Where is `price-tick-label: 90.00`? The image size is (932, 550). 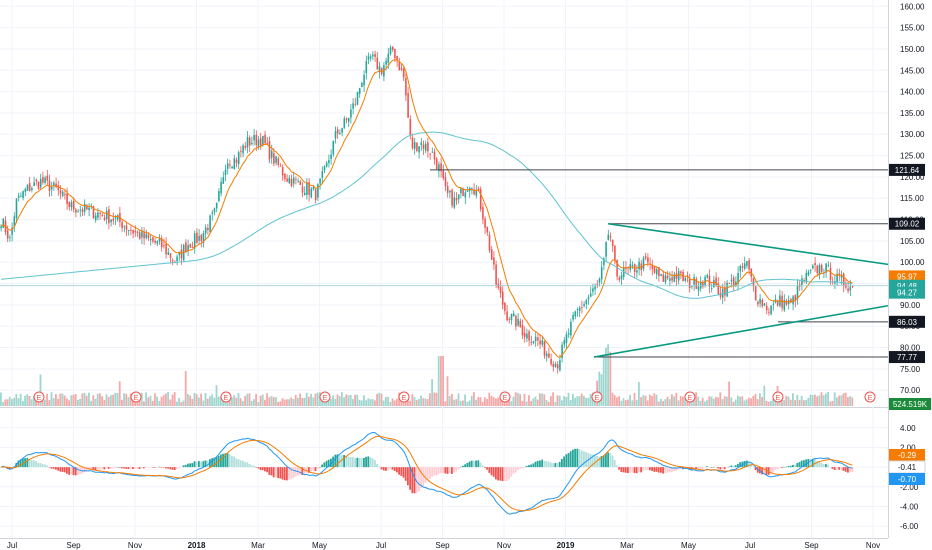 price-tick-label: 90.00 is located at coordinates (910, 305).